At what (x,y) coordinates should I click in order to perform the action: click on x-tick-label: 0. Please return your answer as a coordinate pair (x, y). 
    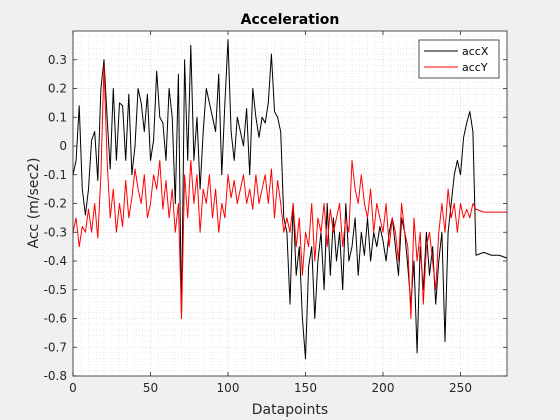
    Looking at the image, I should click on (73, 388).